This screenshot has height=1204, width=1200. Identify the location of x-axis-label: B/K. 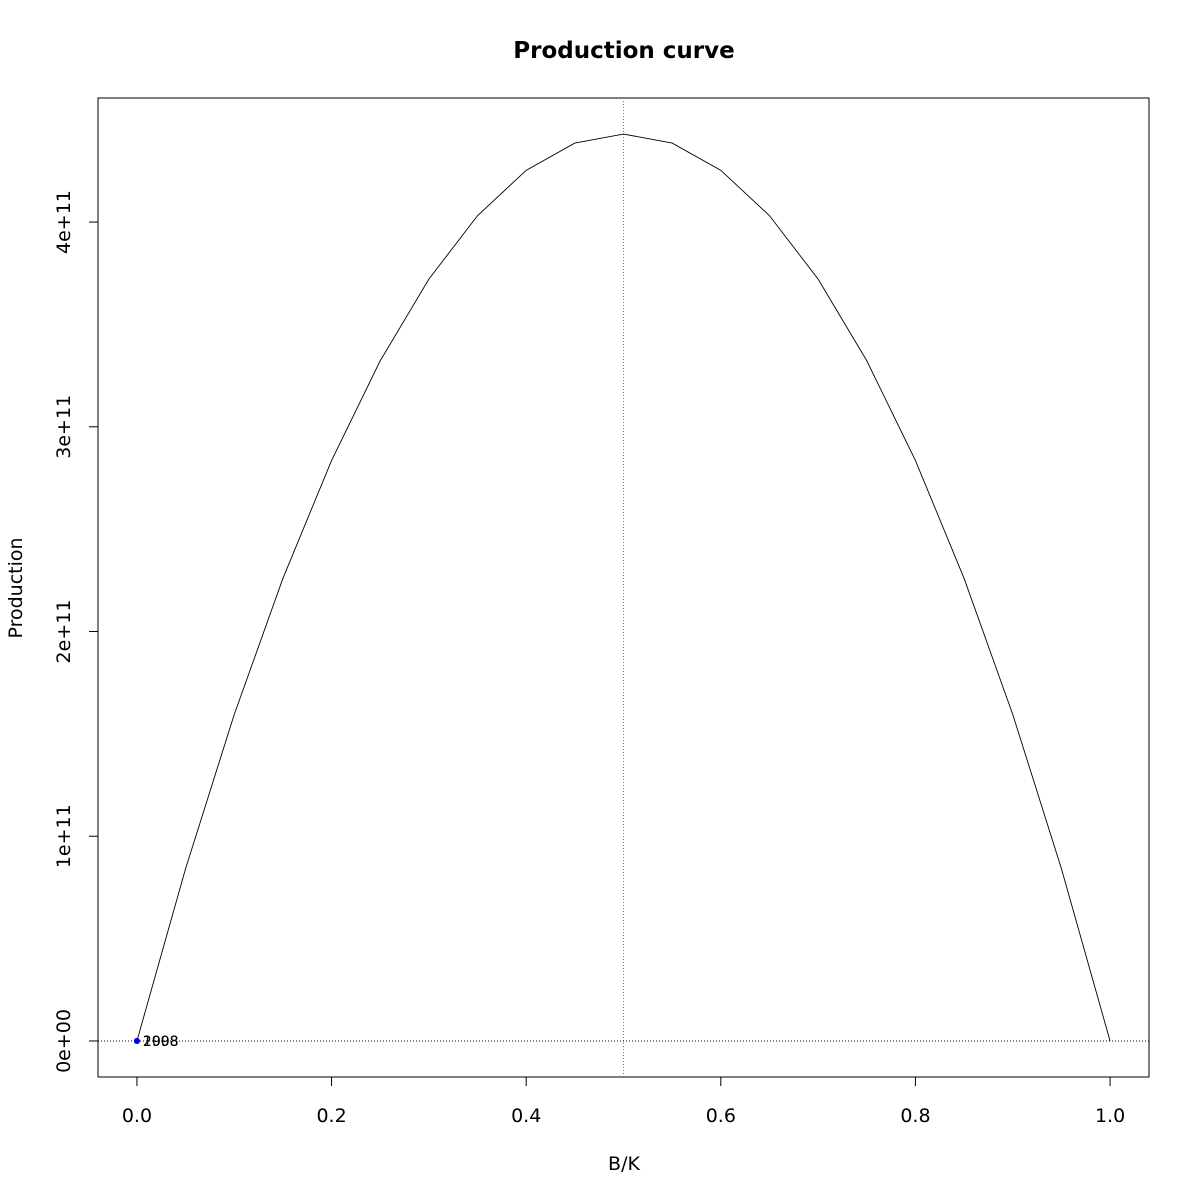
(624, 1164).